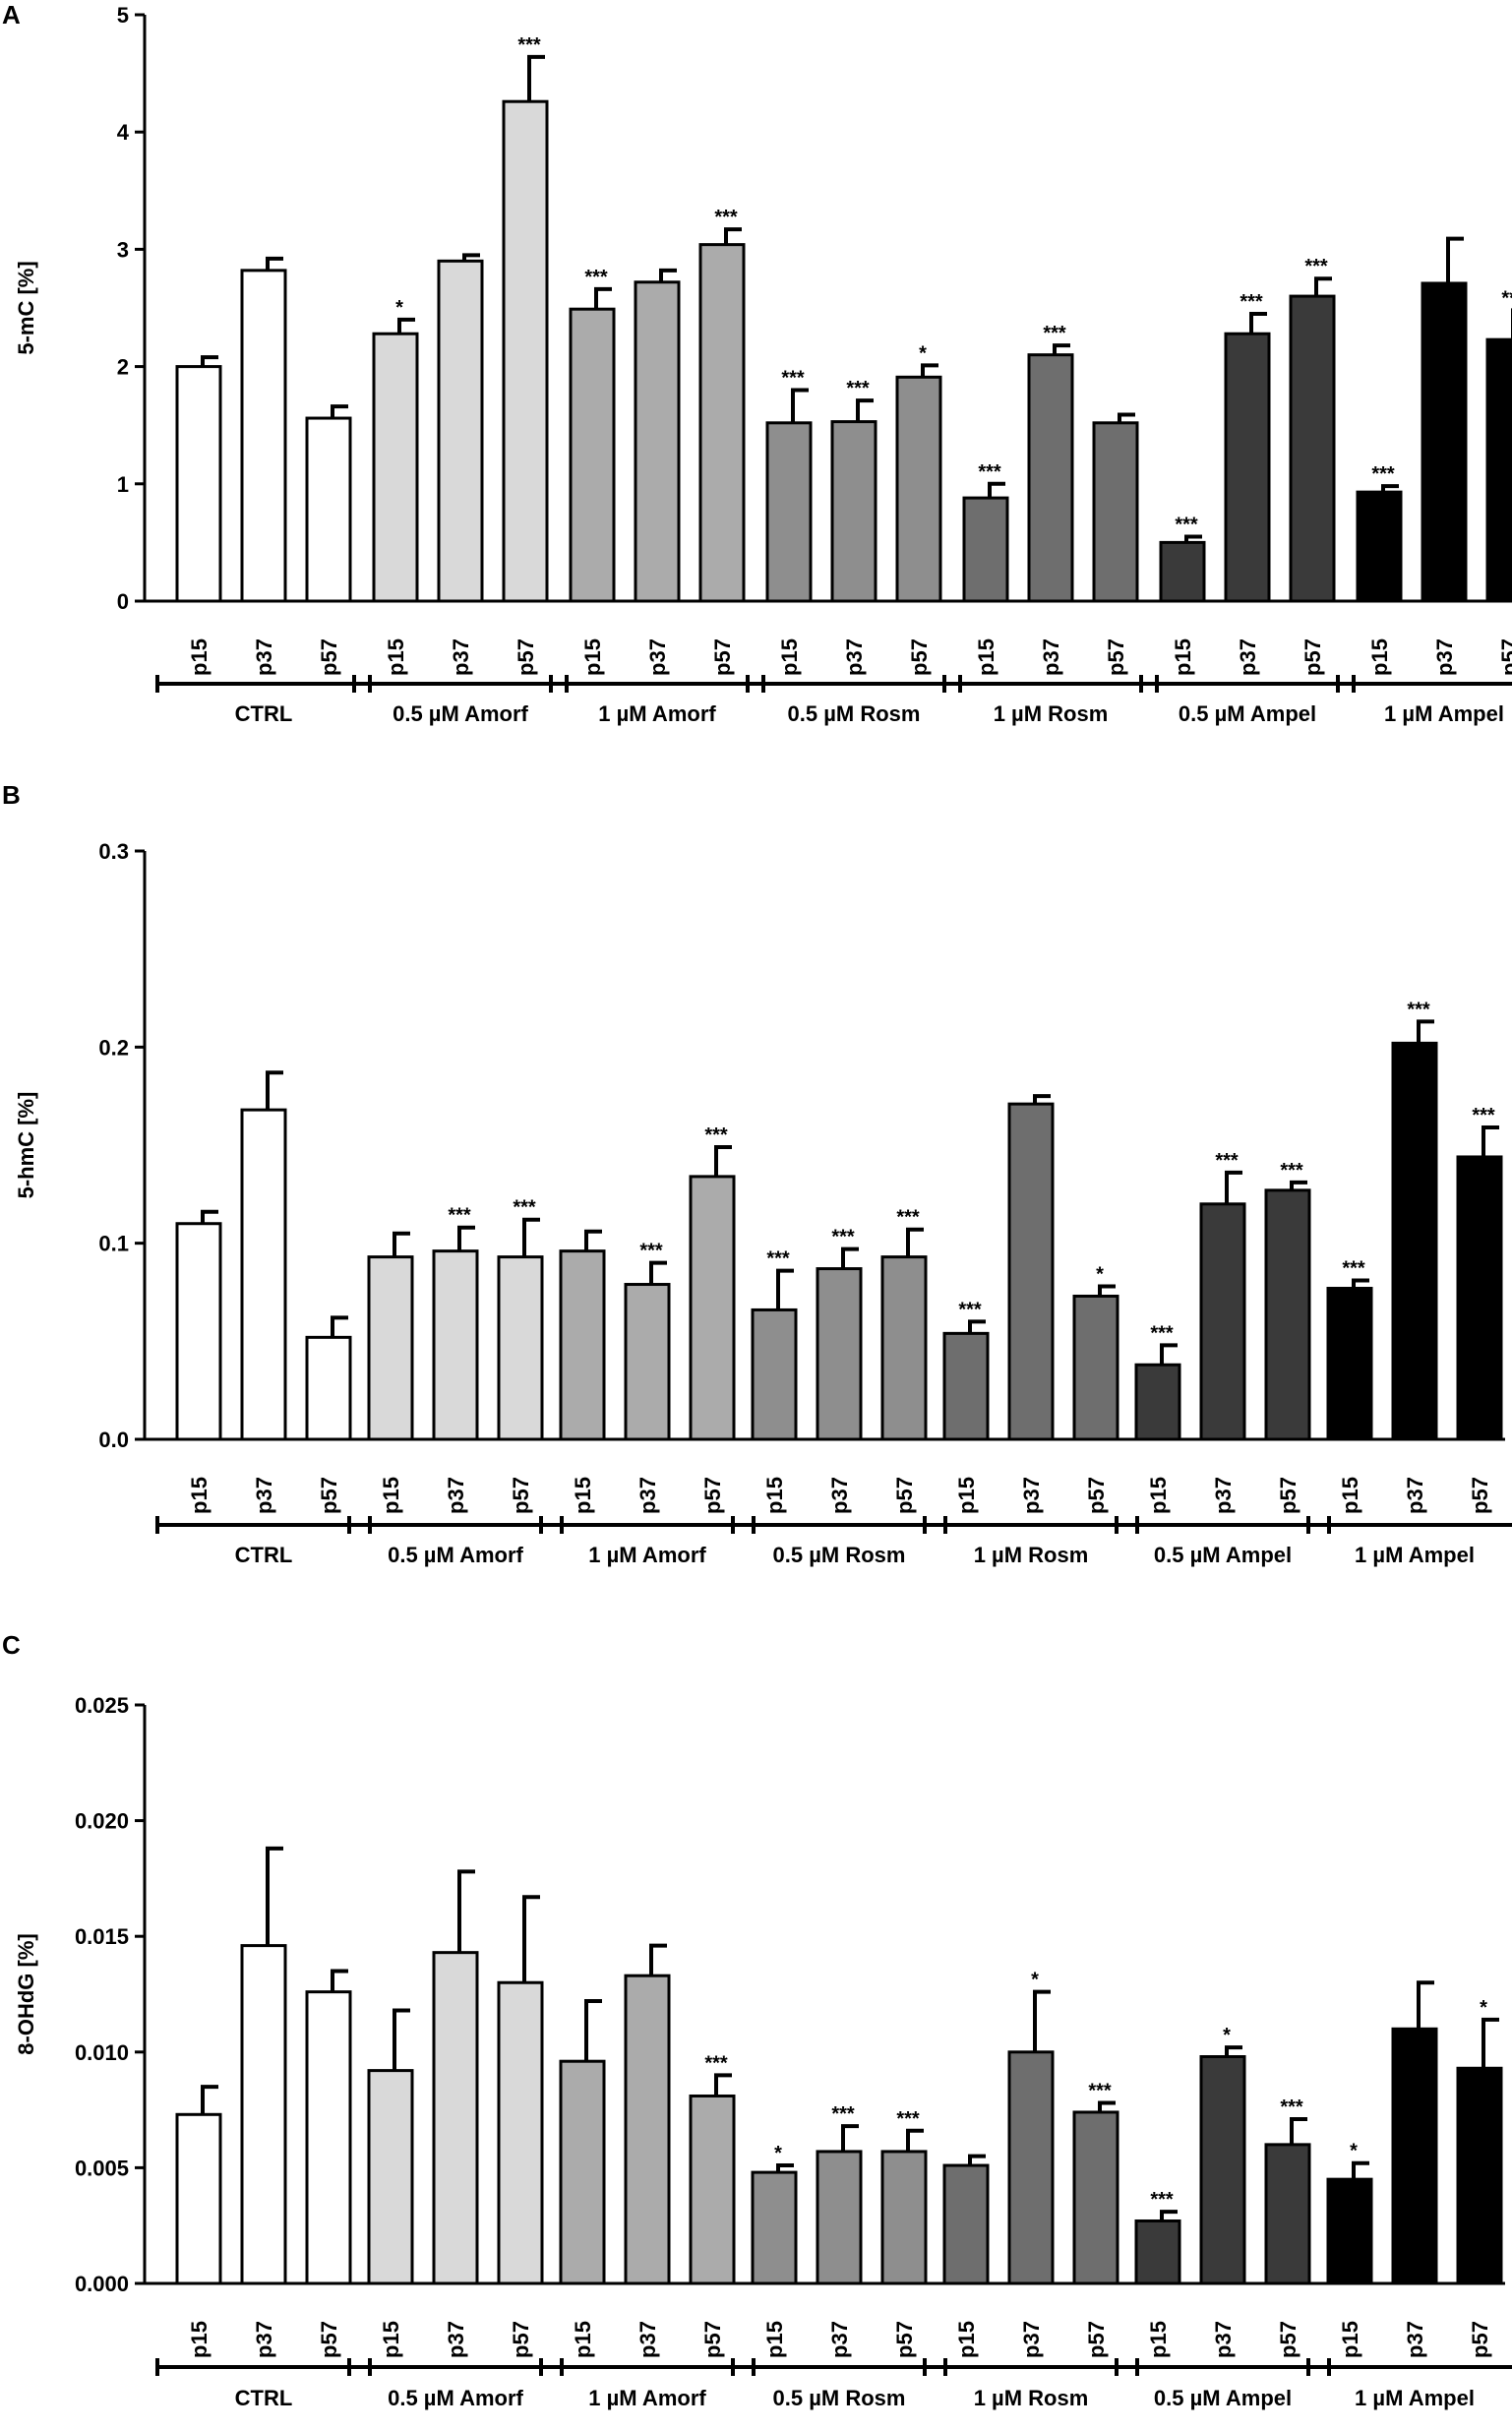 The height and width of the screenshot is (2431, 1512). Describe the element at coordinates (102, 1821) in the screenshot. I see `y-tick-label: 0.020` at that location.